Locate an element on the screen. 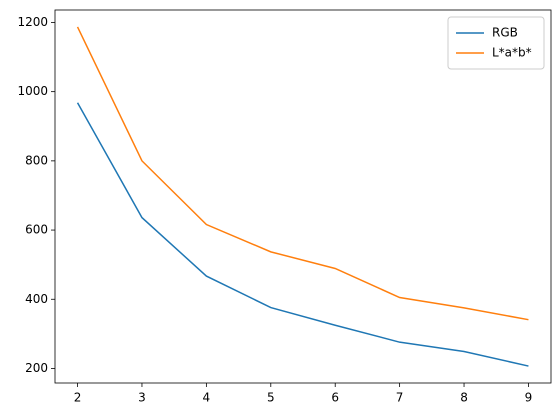 This screenshot has width=560, height=413. y-tick-label: 400 is located at coordinates (36, 299).